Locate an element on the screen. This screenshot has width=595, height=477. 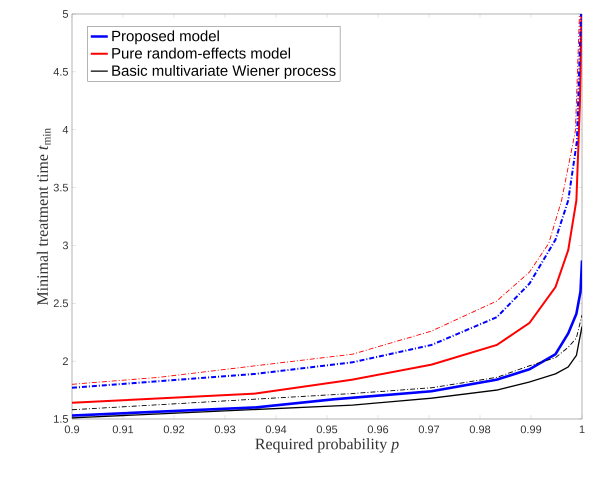
x-tick-label: 0.91 is located at coordinates (123, 430).